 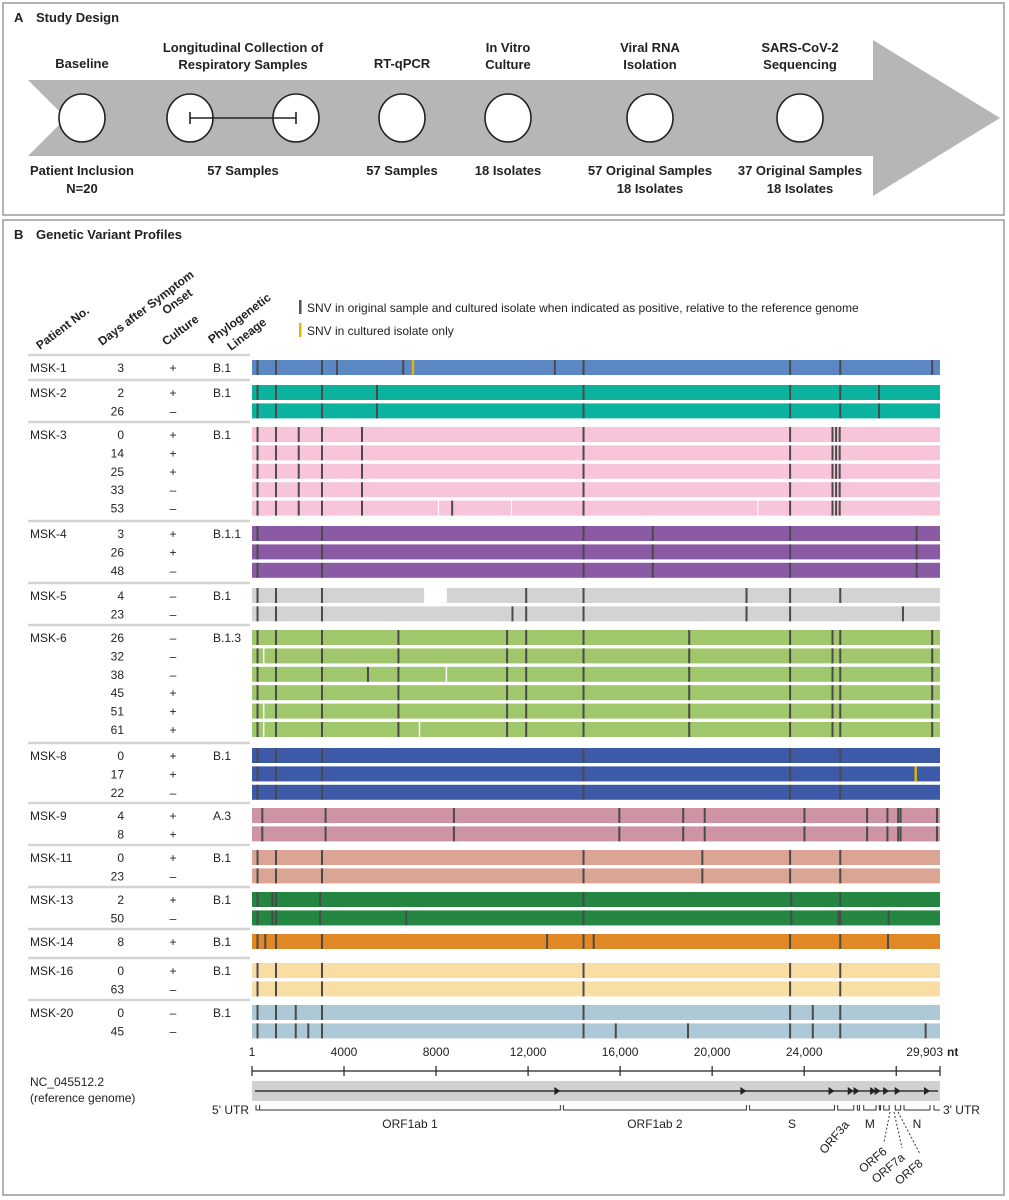 I want to click on sample-row: 8 +, so click(x=528, y=941).